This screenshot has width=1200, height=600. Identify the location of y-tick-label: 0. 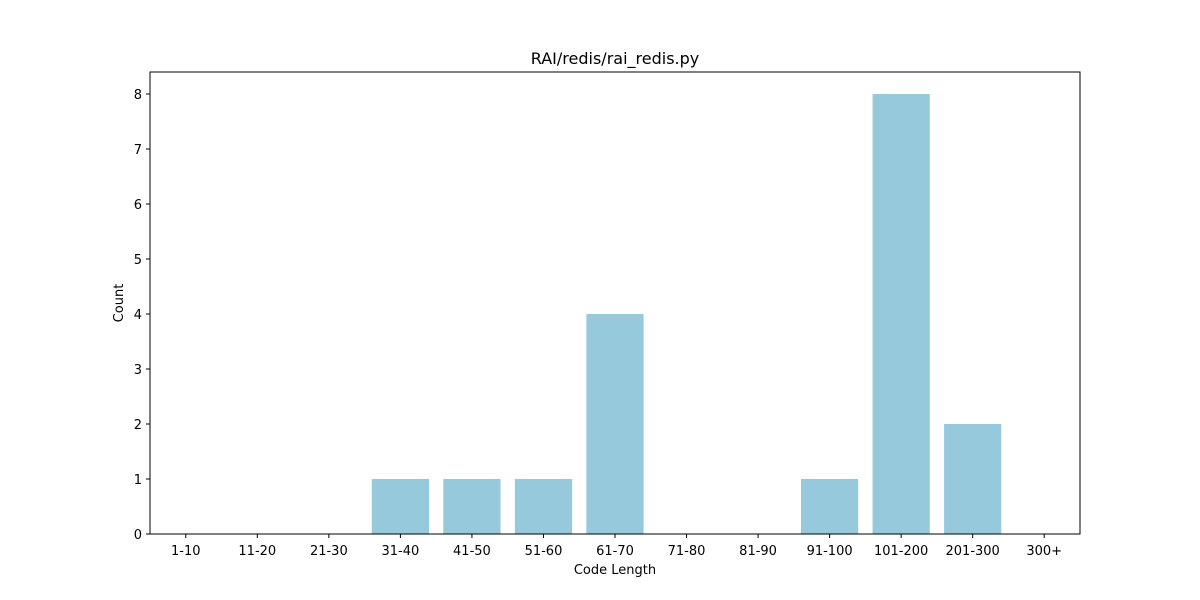
(138, 535).